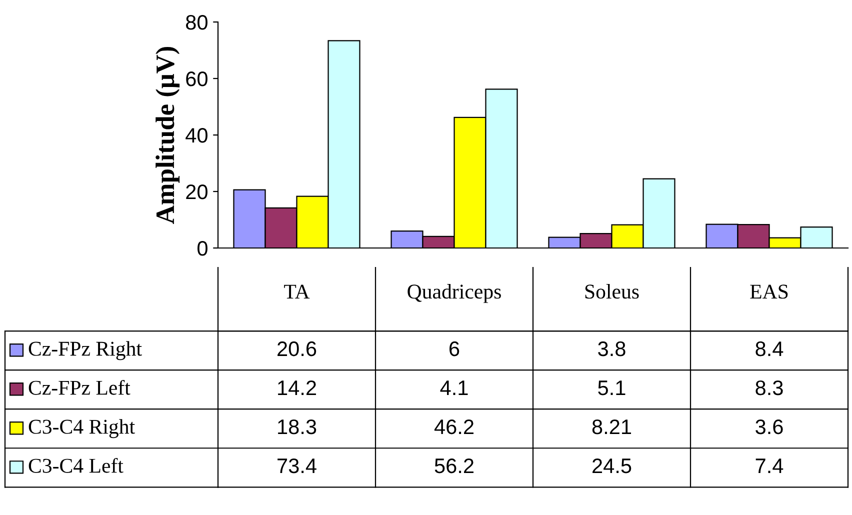 This screenshot has height=515, width=852. Describe the element at coordinates (197, 22) in the screenshot. I see `y-tick-label: 80` at that location.